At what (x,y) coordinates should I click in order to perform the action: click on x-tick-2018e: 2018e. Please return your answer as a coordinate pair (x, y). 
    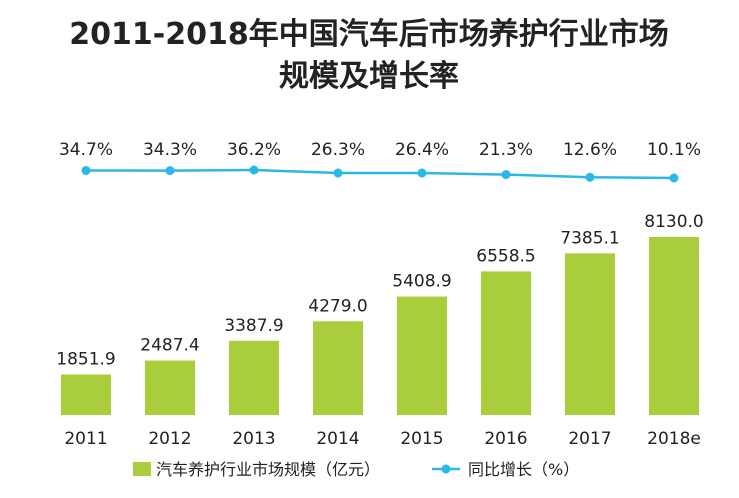
    Looking at the image, I should click on (674, 439).